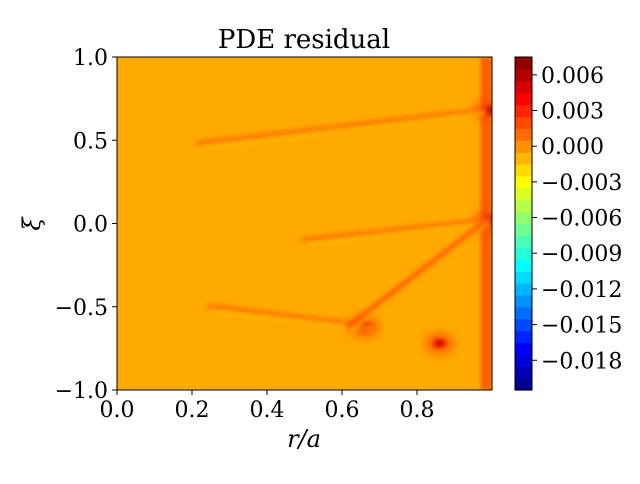 The height and width of the screenshot is (484, 640). What do you see at coordinates (572, 76) in the screenshot?
I see `colorbar-tick-label: 0.006` at bounding box center [572, 76].